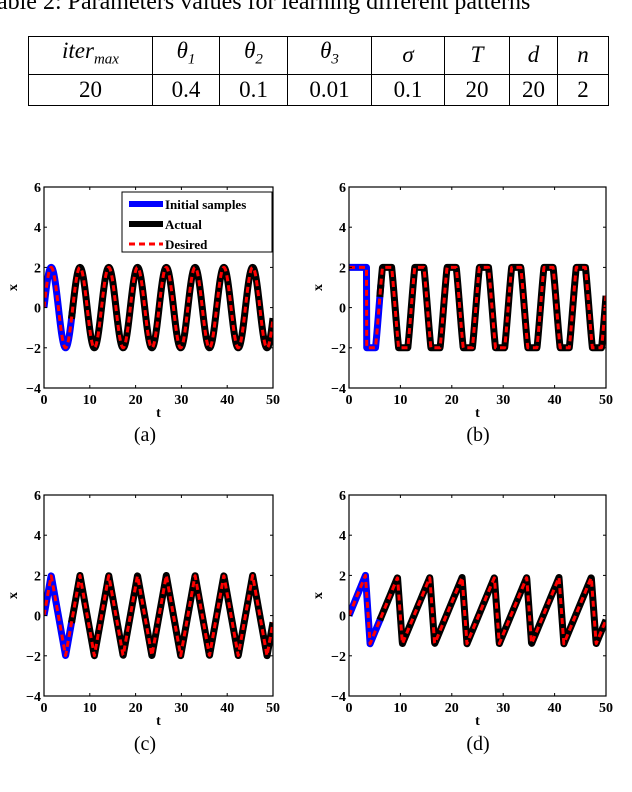 Image resolution: width=632 pixels, height=792 pixels. I want to click on subfigure-caption-a: (a), so click(145, 435).